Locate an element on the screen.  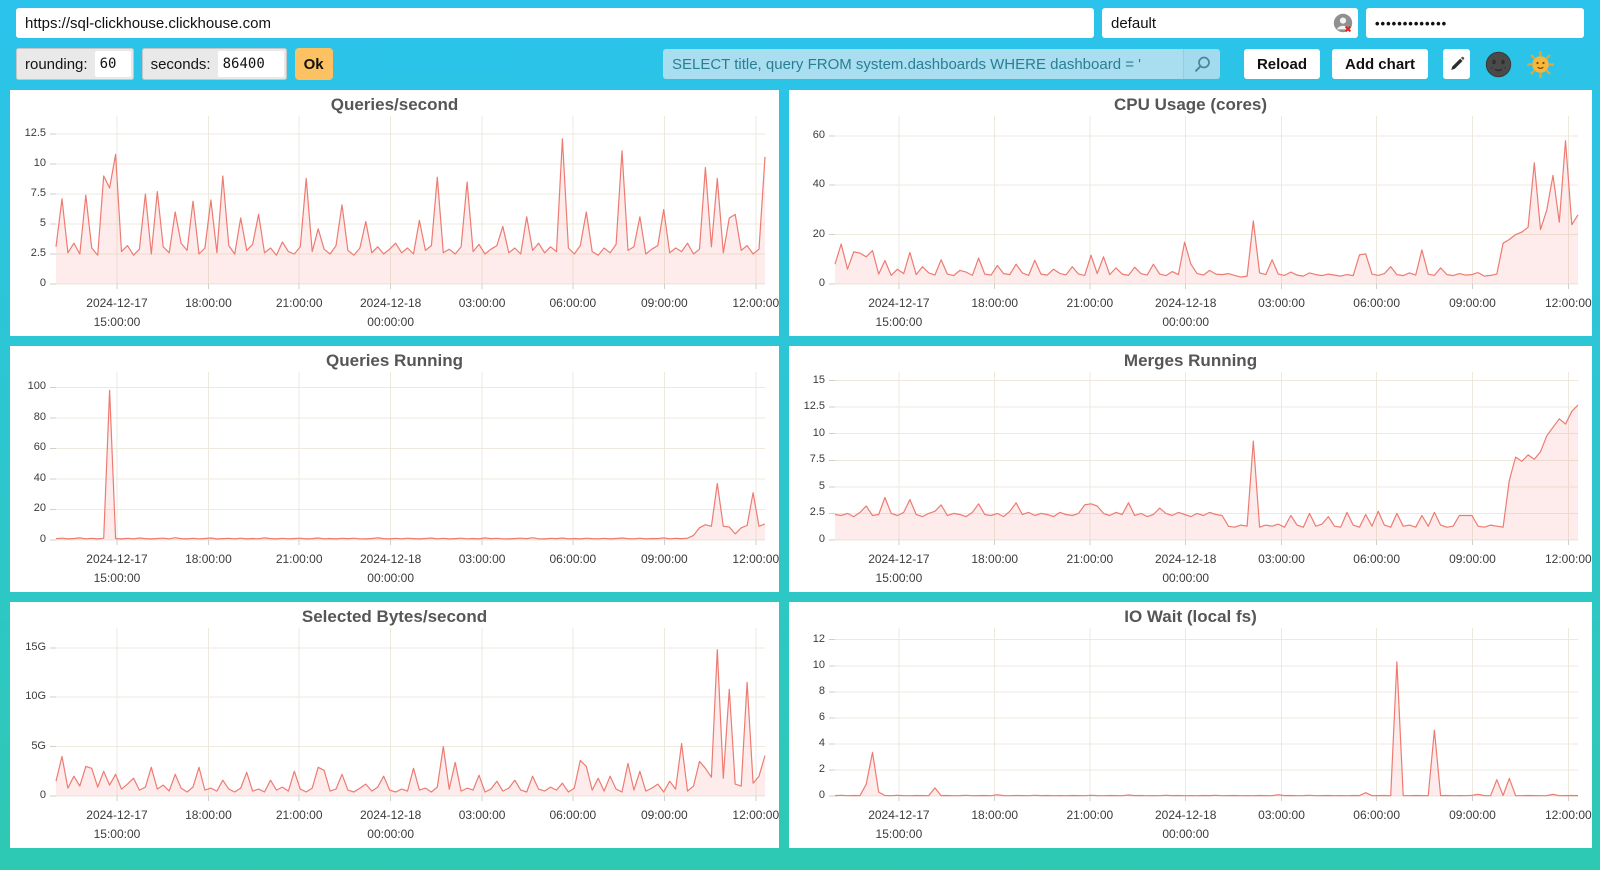
moon-face-icon is located at coordinates (1498, 64).